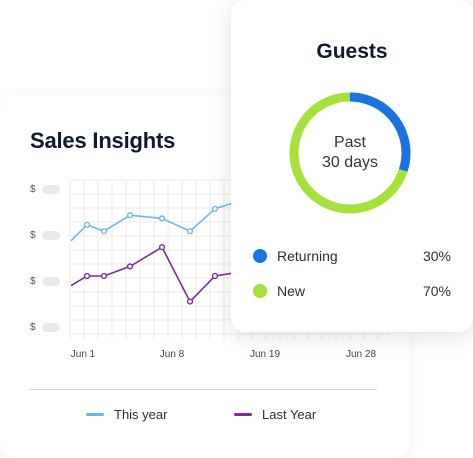 The height and width of the screenshot is (458, 473). What do you see at coordinates (172, 354) in the screenshot?
I see `x-tick-label: Jun 8` at bounding box center [172, 354].